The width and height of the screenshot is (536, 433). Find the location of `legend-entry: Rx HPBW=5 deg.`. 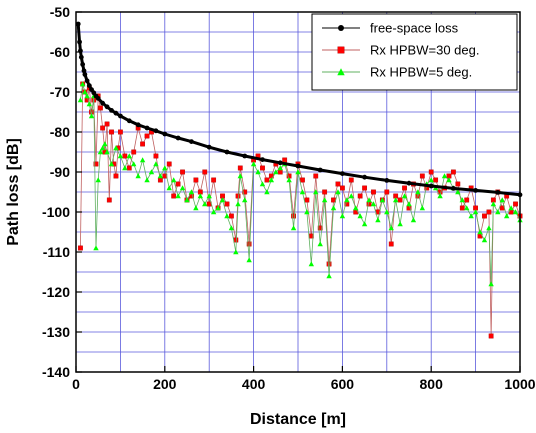

legend-entry: Rx HPBW=5 deg. is located at coordinates (397, 72).